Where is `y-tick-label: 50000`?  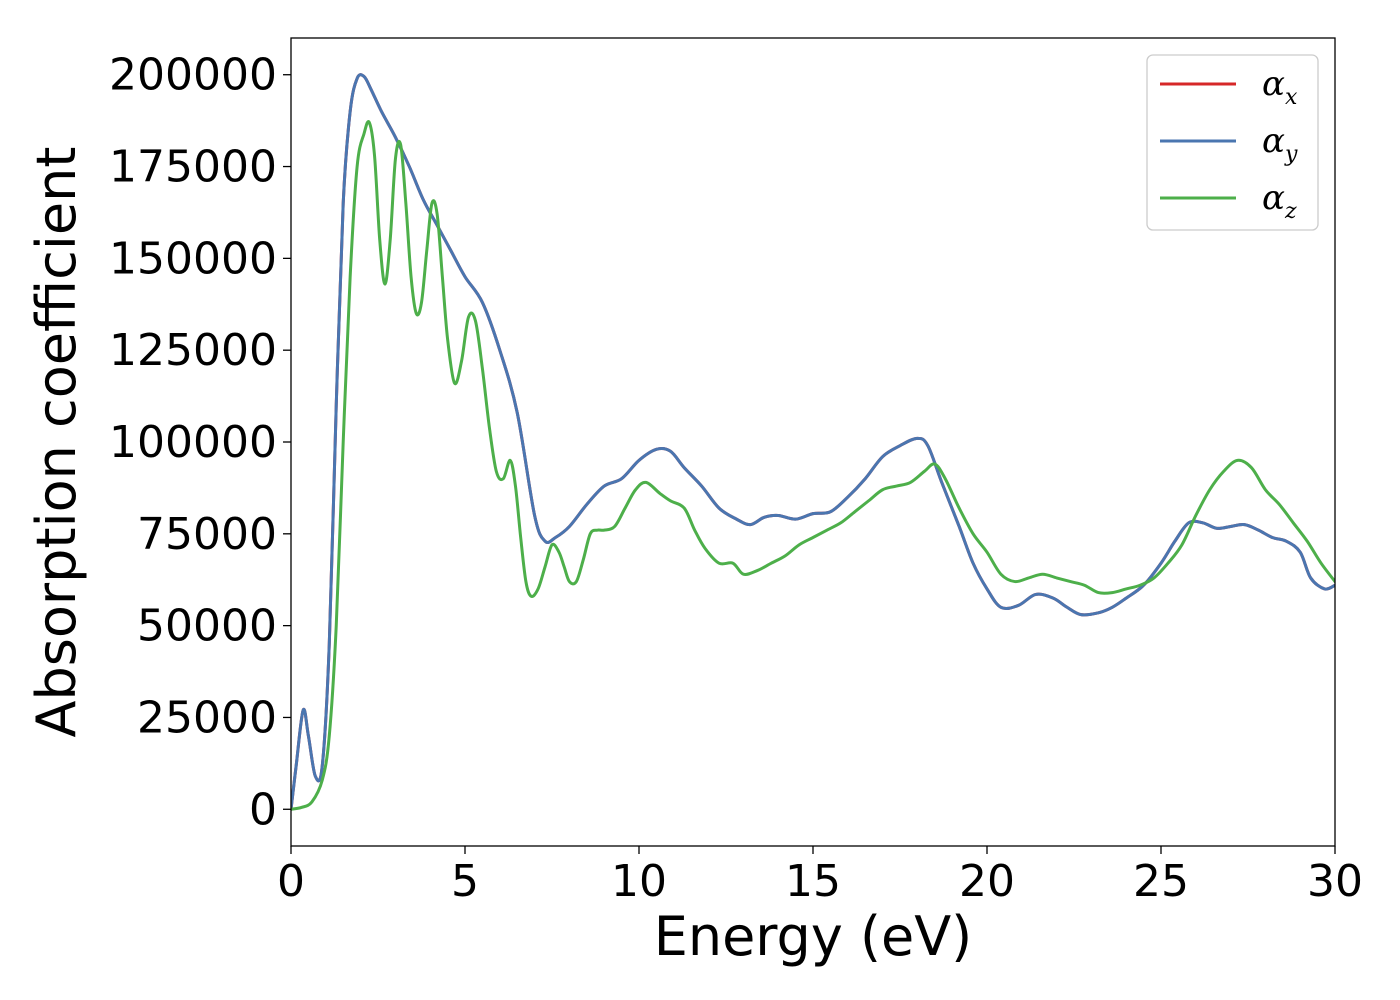
y-tick-label: 50000 is located at coordinates (207, 626).